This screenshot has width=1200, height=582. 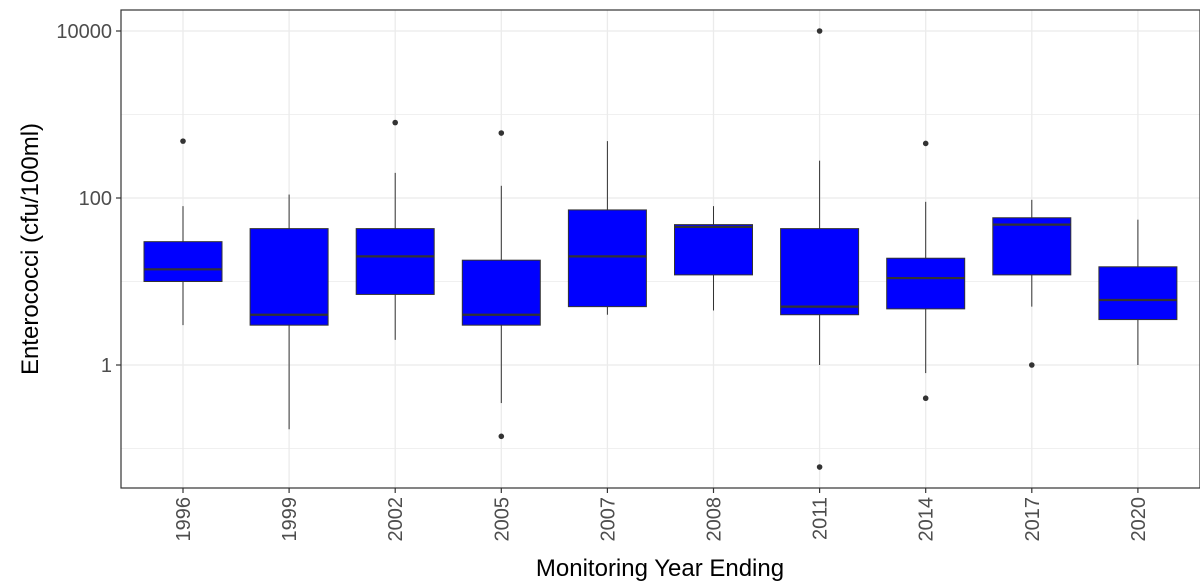 I want to click on box-2020, so click(x=1138, y=292).